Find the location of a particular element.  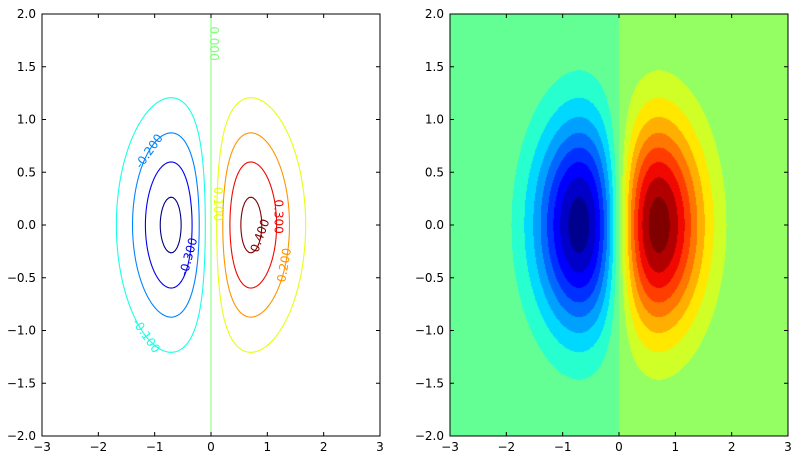

contour-line--0.400 is located at coordinates (170, 225).